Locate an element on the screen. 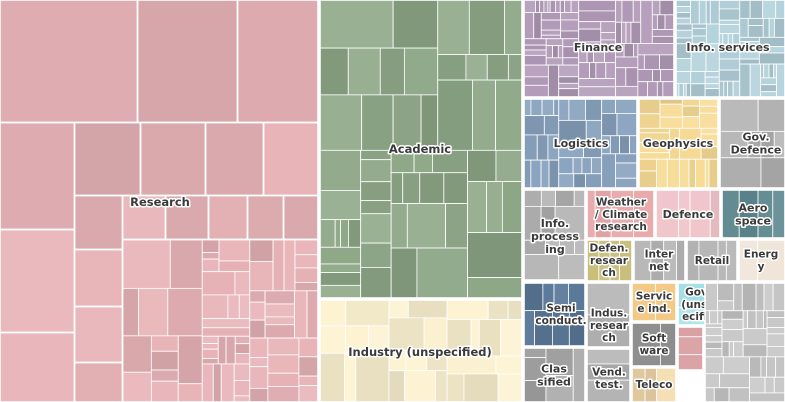  treemap-label-software: Soft ware is located at coordinates (653, 345).